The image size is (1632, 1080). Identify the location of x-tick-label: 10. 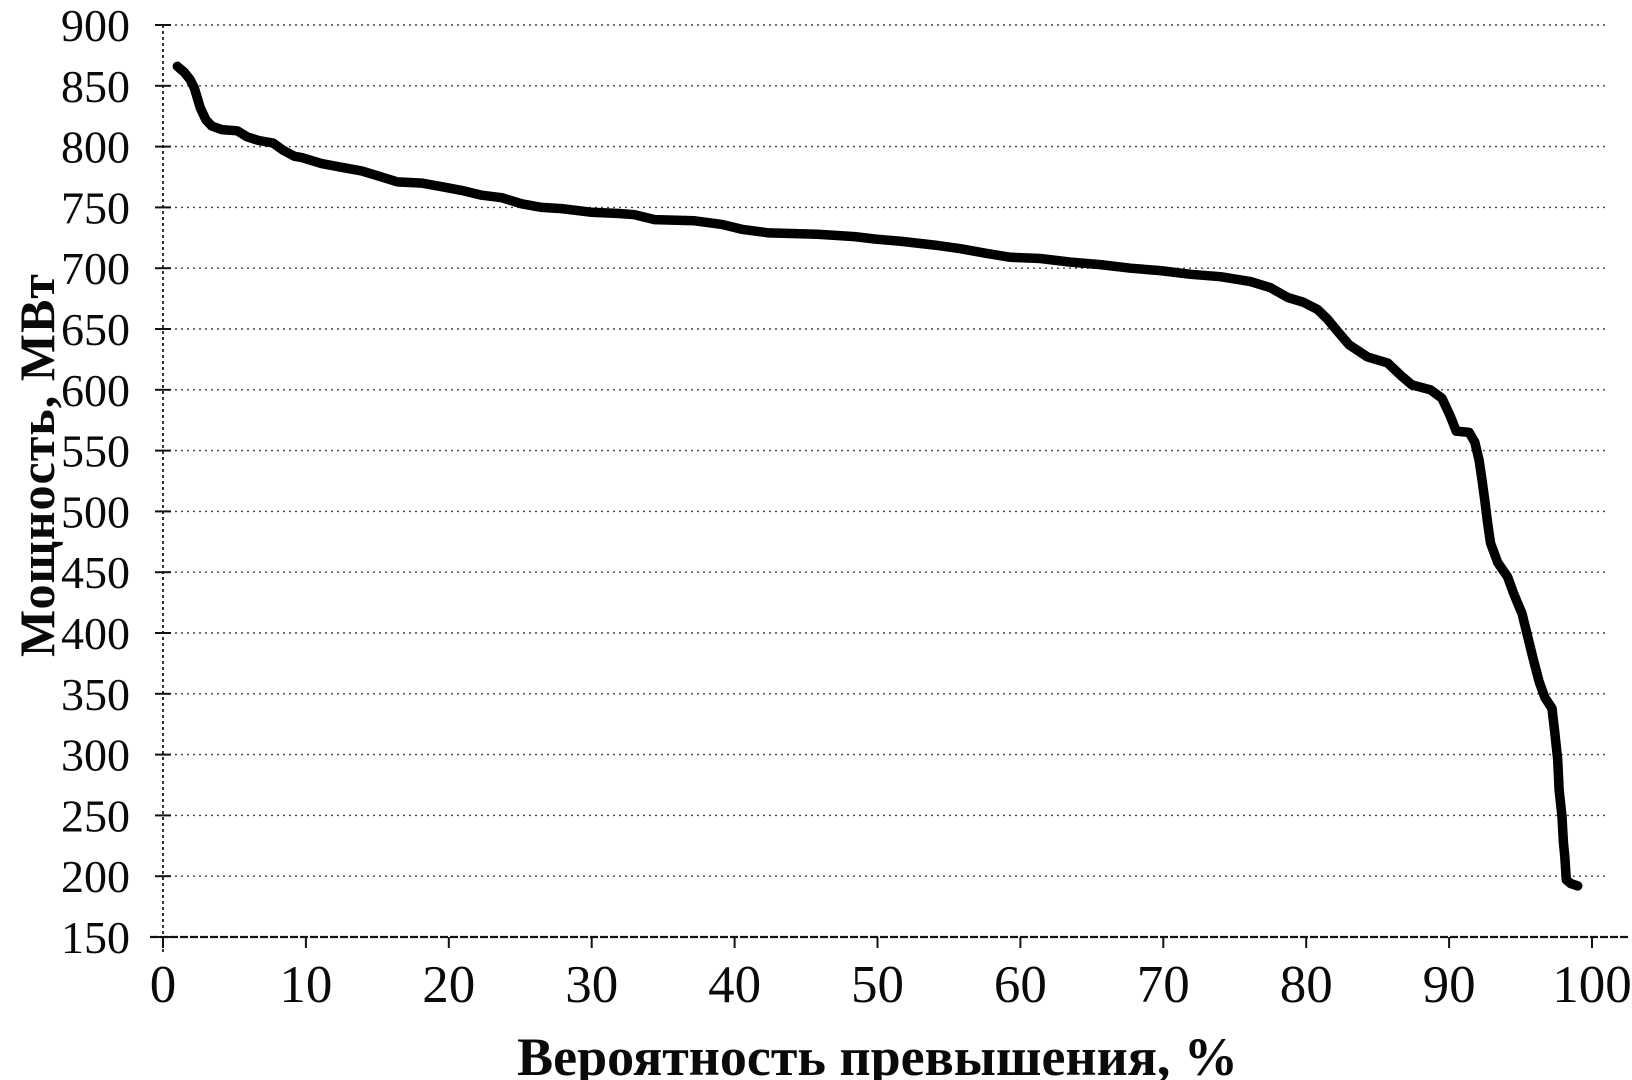
(305, 985).